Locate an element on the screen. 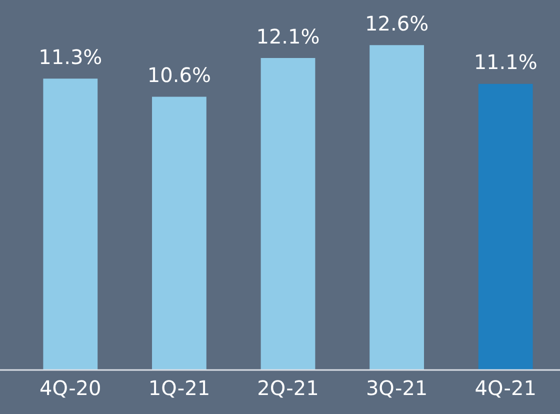  data-label: 10.6% is located at coordinates (179, 74).